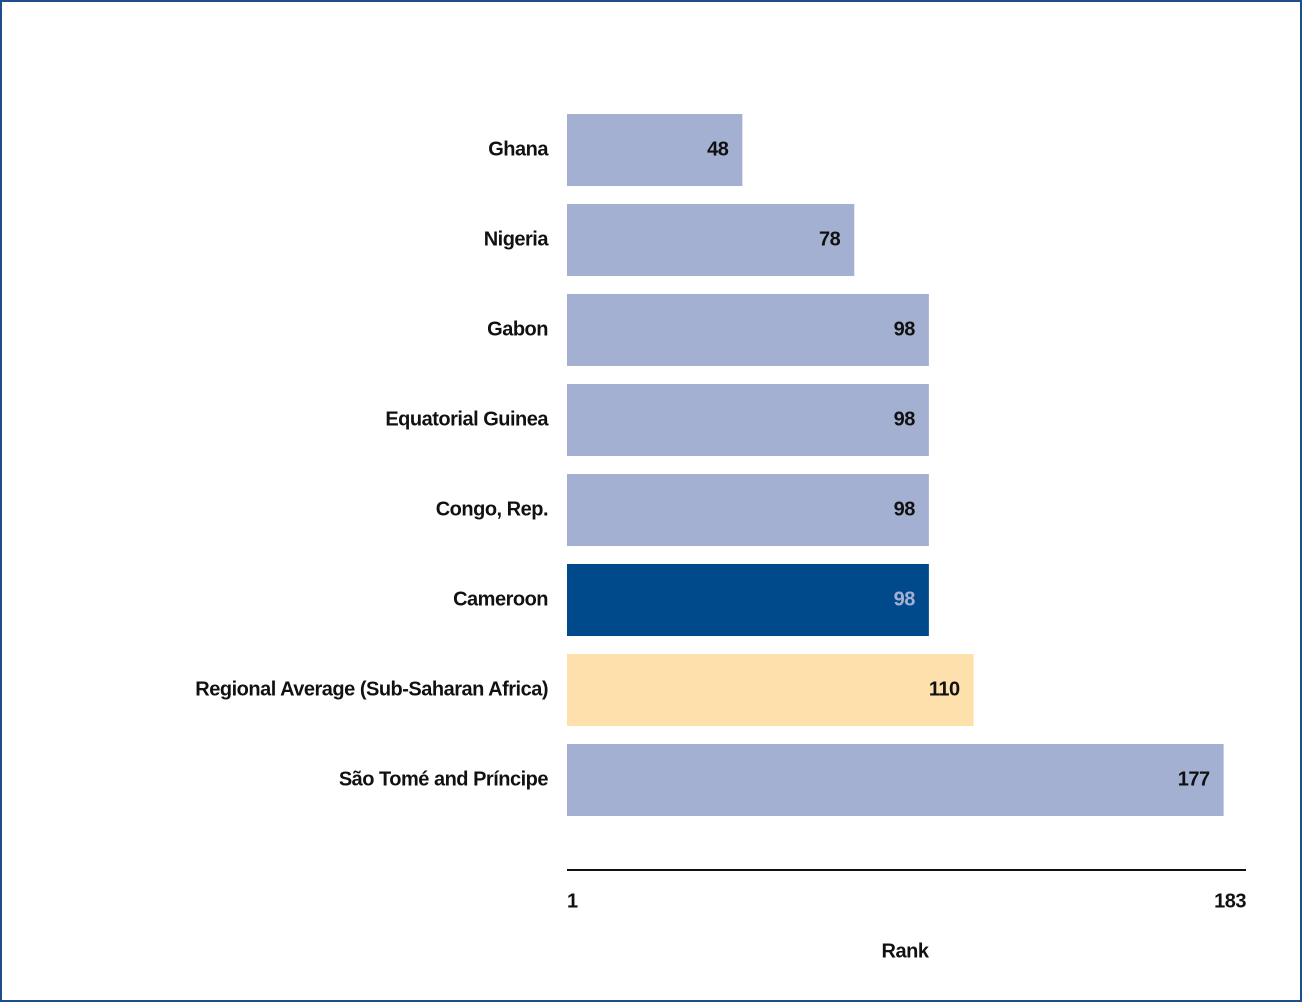 The image size is (1302, 1002). Describe the element at coordinates (518, 149) in the screenshot. I see `y-tick-label: Ghana` at that location.